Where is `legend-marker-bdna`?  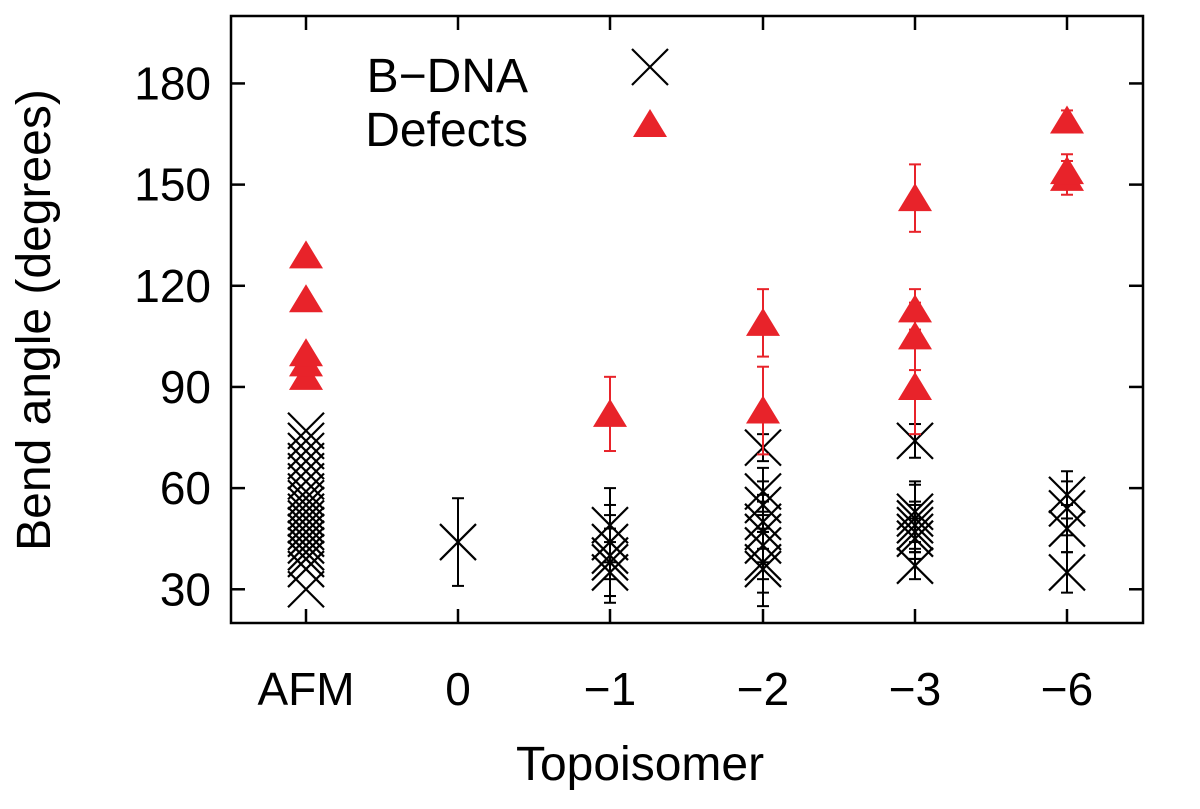 legend-marker-bdna is located at coordinates (650, 67).